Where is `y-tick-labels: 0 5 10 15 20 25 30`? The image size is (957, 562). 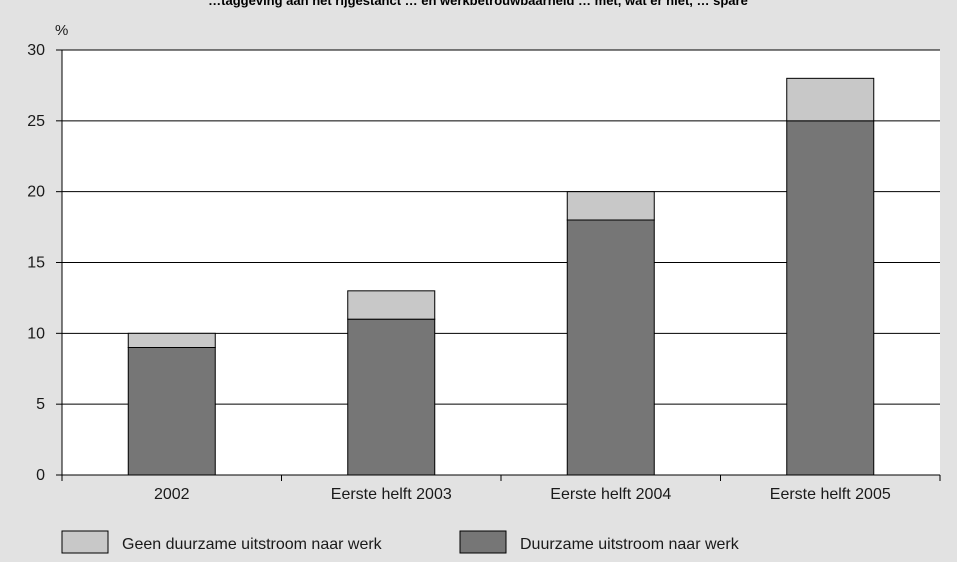
y-tick-labels: 0 5 10 15 20 25 30 is located at coordinates (36, 263).